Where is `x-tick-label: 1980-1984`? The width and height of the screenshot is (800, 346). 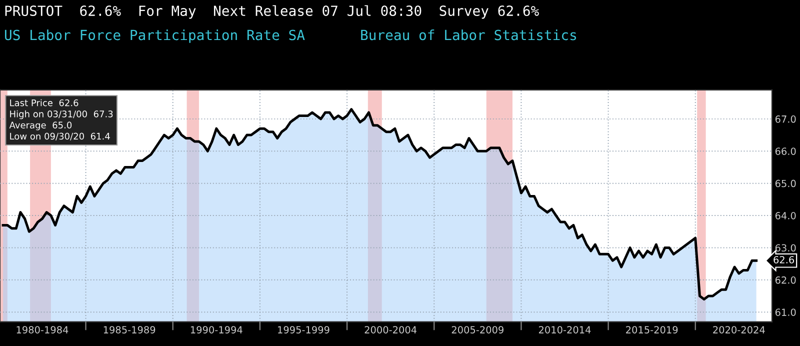 x-tick-label: 1980-1984 is located at coordinates (42, 330).